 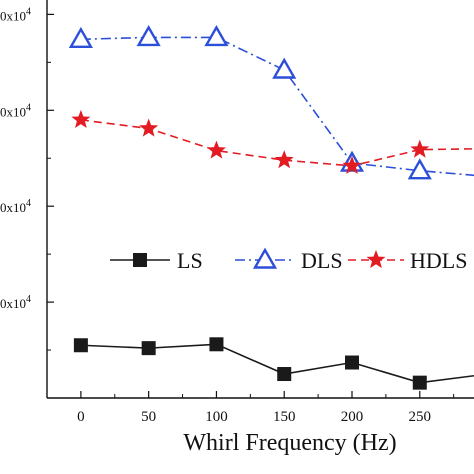 What do you see at coordinates (216, 417) in the screenshot?
I see `x-tick-label: 100` at bounding box center [216, 417].